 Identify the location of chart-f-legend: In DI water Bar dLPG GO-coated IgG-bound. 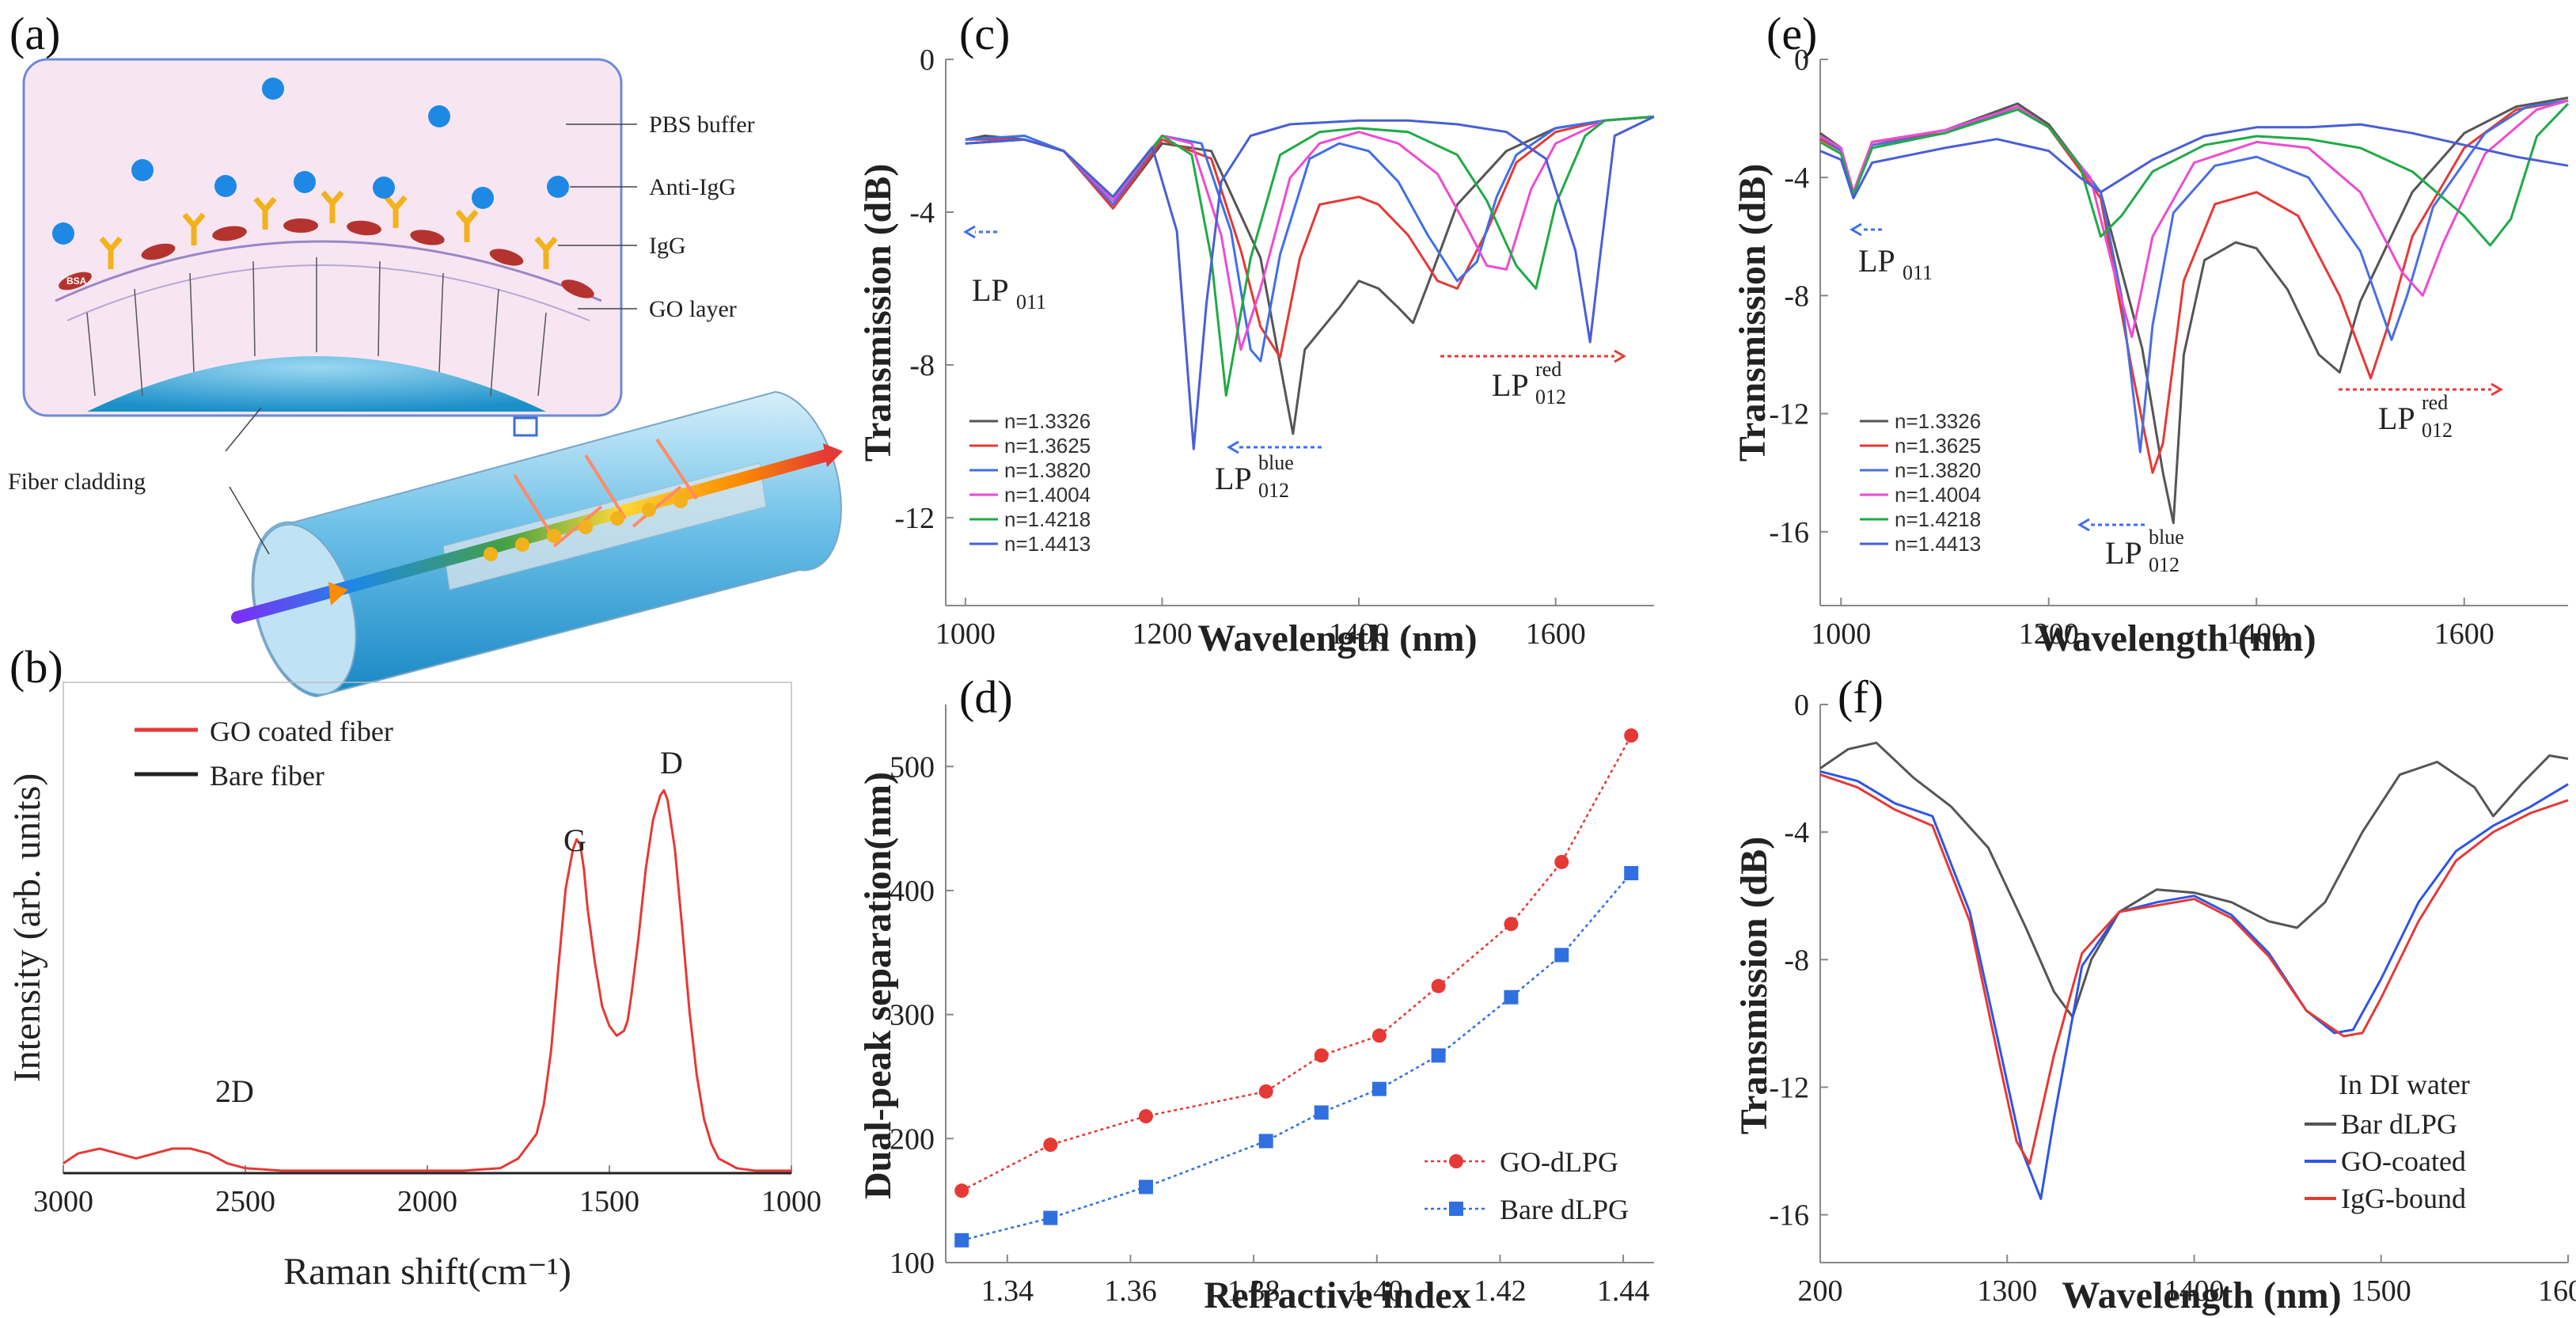
(2387, 1141).